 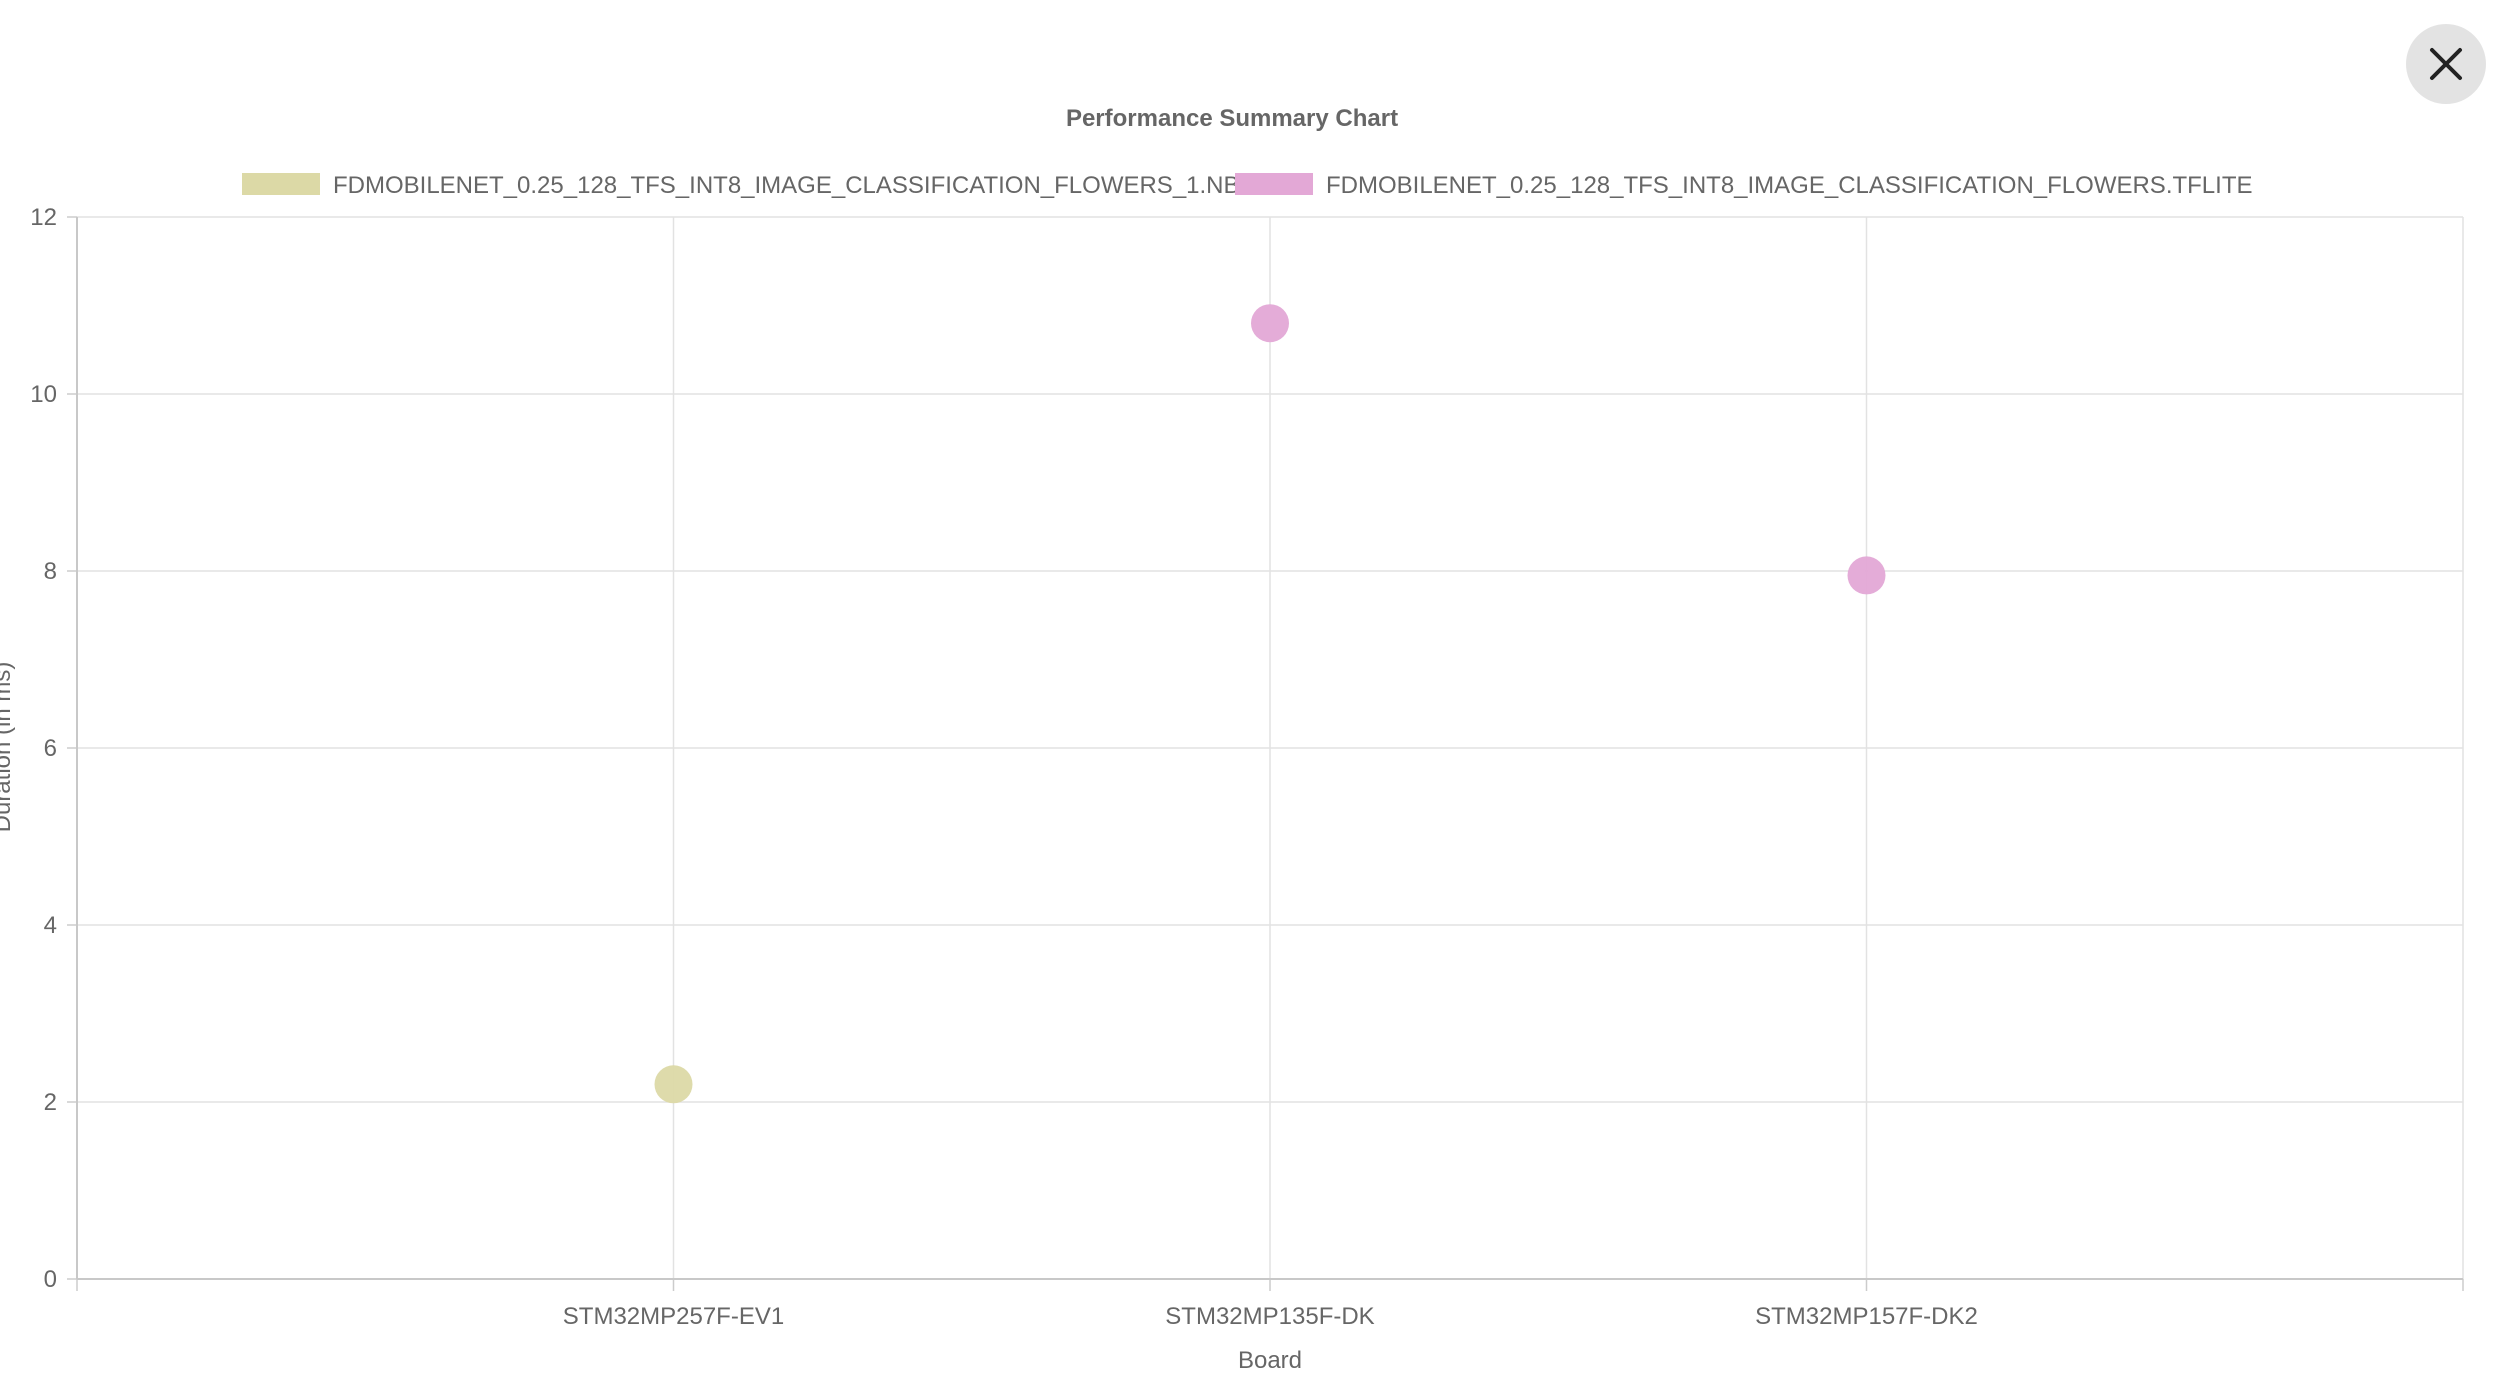 What do you see at coordinates (50, 1102) in the screenshot?
I see `y-tick-label: 2` at bounding box center [50, 1102].